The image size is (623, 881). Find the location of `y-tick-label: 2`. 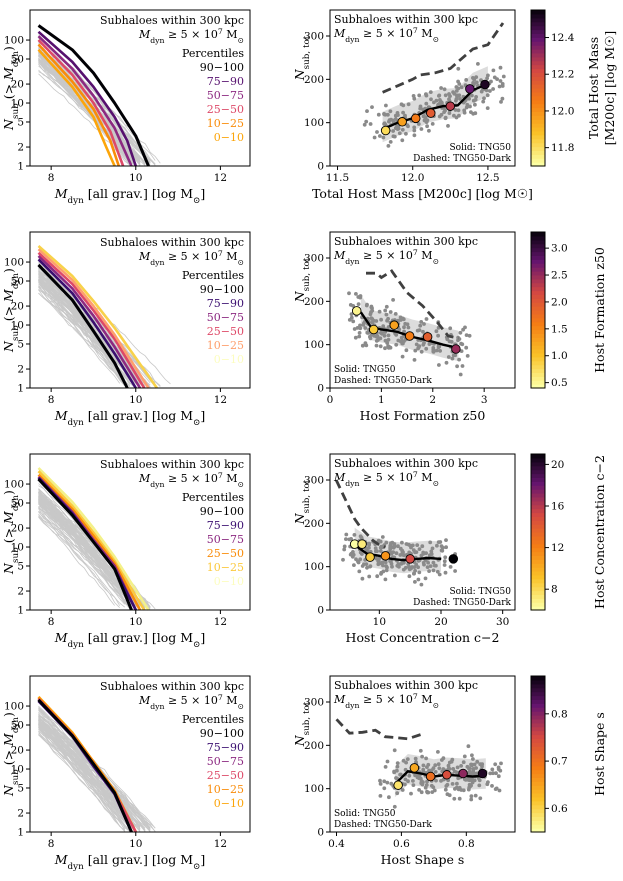

y-tick-label: 2 is located at coordinates (20, 814).